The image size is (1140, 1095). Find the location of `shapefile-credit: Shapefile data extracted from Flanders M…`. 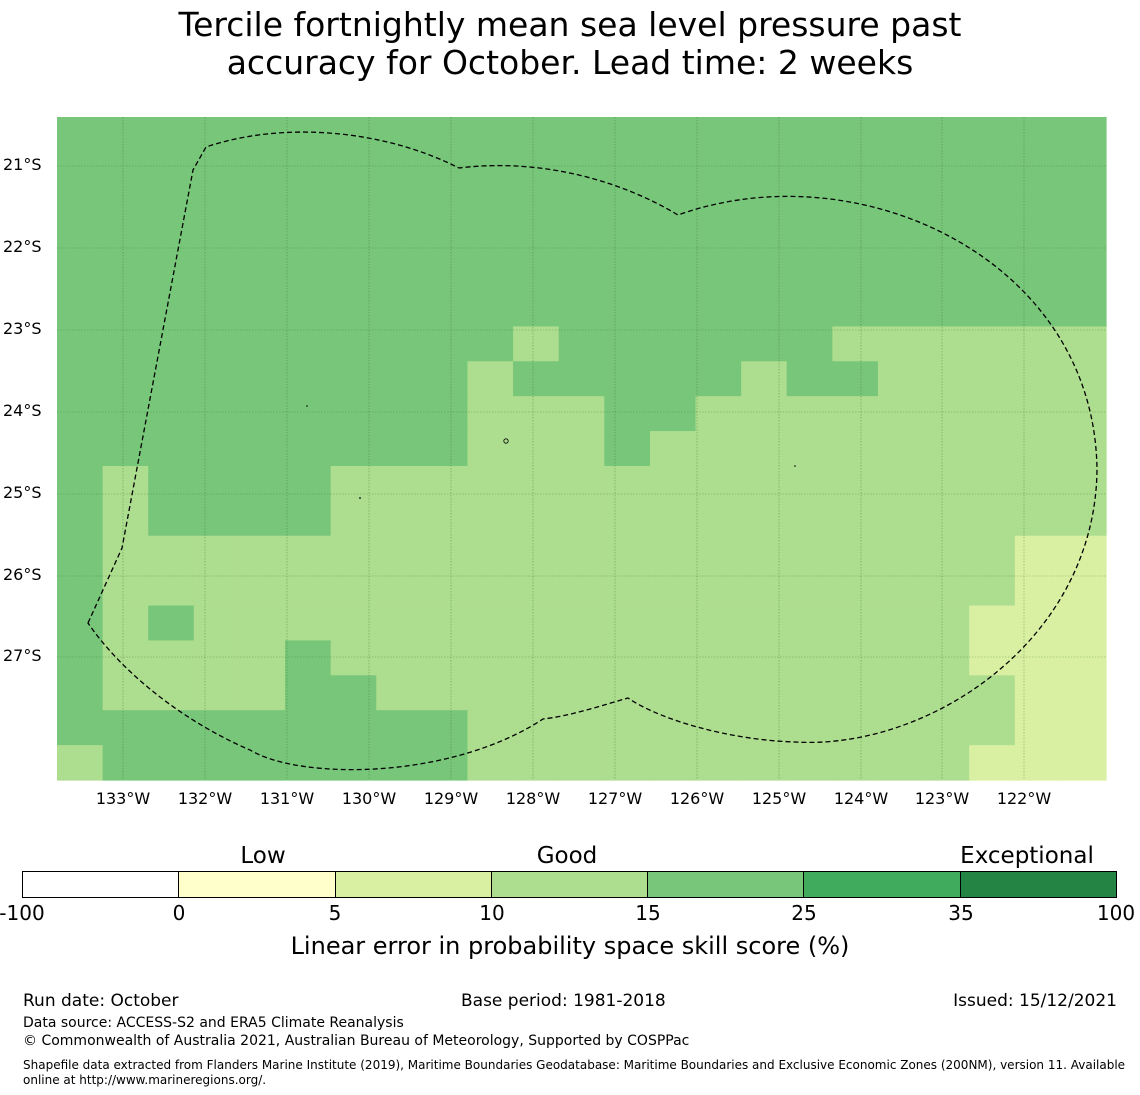

shapefile-credit: Shapefile data extracted from Flanders M… is located at coordinates (574, 1072).